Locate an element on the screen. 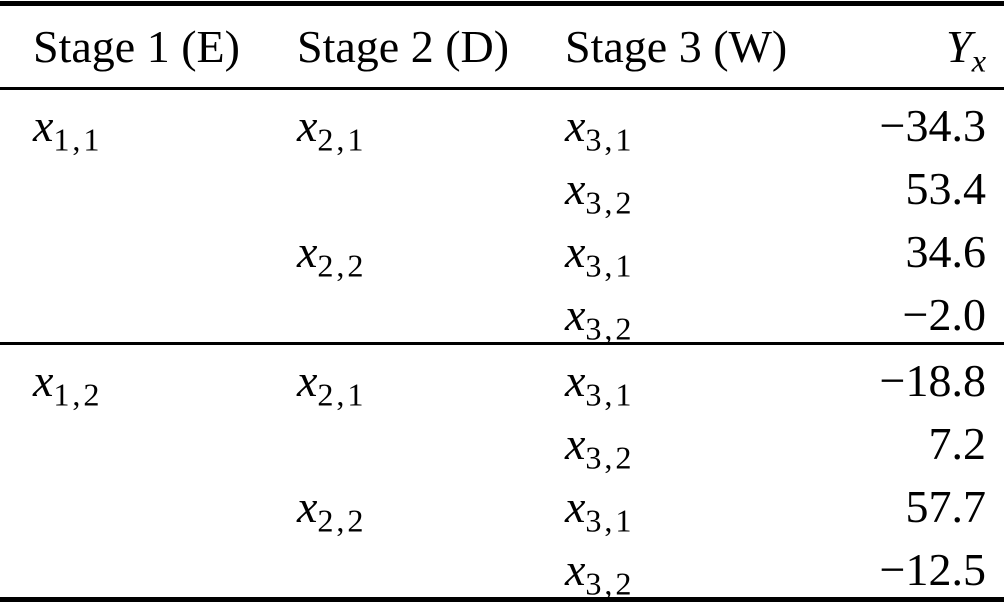 The height and width of the screenshot is (602, 1004). bottom-rule is located at coordinates (502, 599).